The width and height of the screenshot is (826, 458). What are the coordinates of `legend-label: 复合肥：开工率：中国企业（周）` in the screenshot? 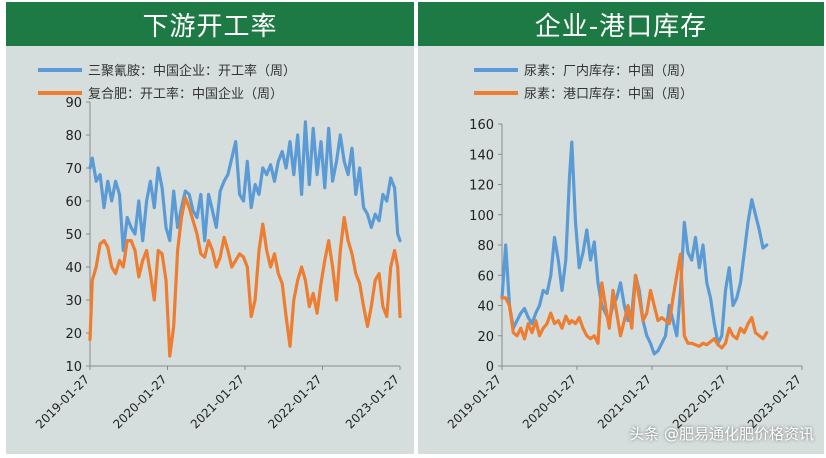 It's located at (185, 94).